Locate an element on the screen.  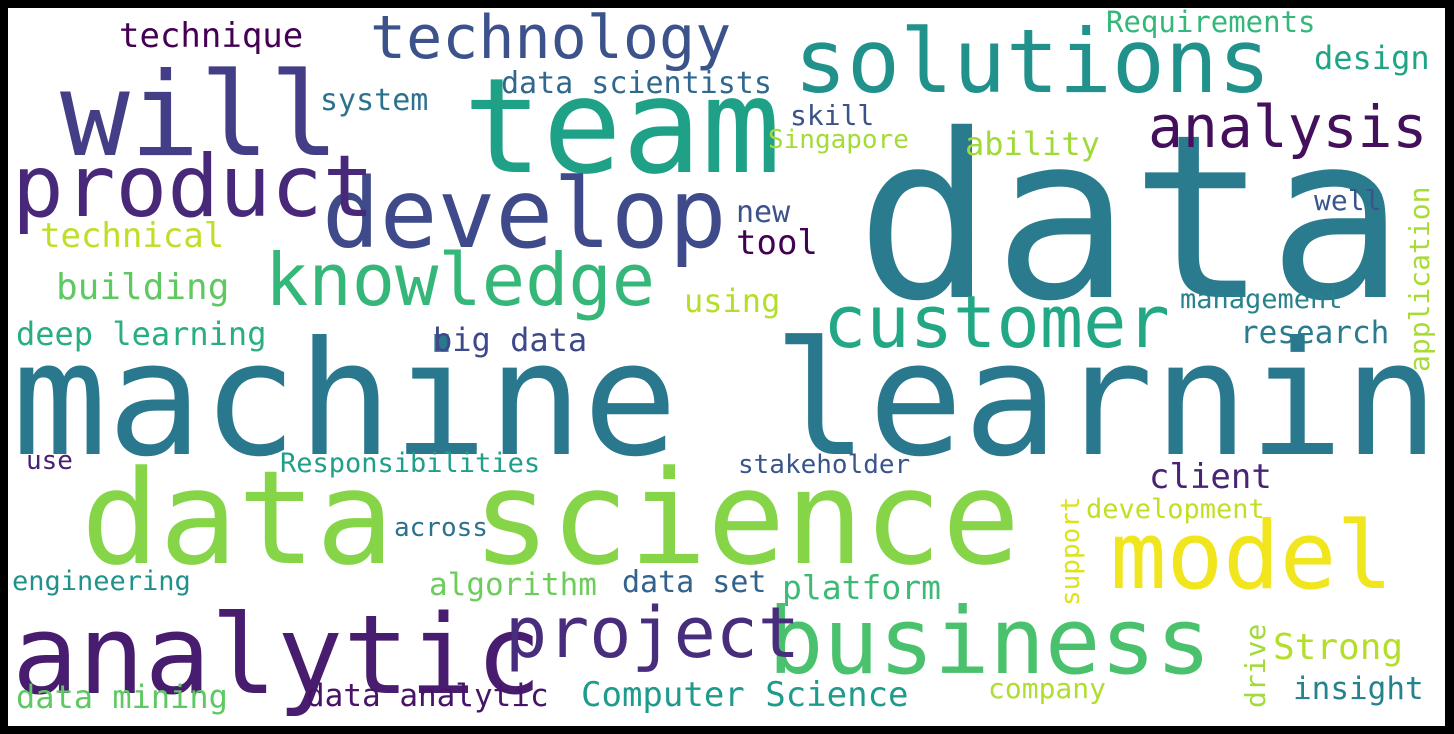
word-algorithm: algorithm is located at coordinates (513, 585).